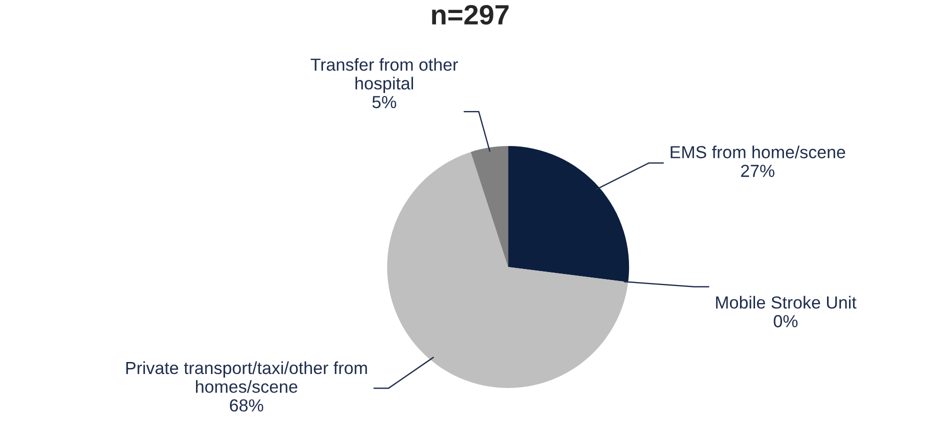 The width and height of the screenshot is (940, 425). What do you see at coordinates (786, 302) in the screenshot?
I see `category-label: Mobile Stroke Unit` at bounding box center [786, 302].